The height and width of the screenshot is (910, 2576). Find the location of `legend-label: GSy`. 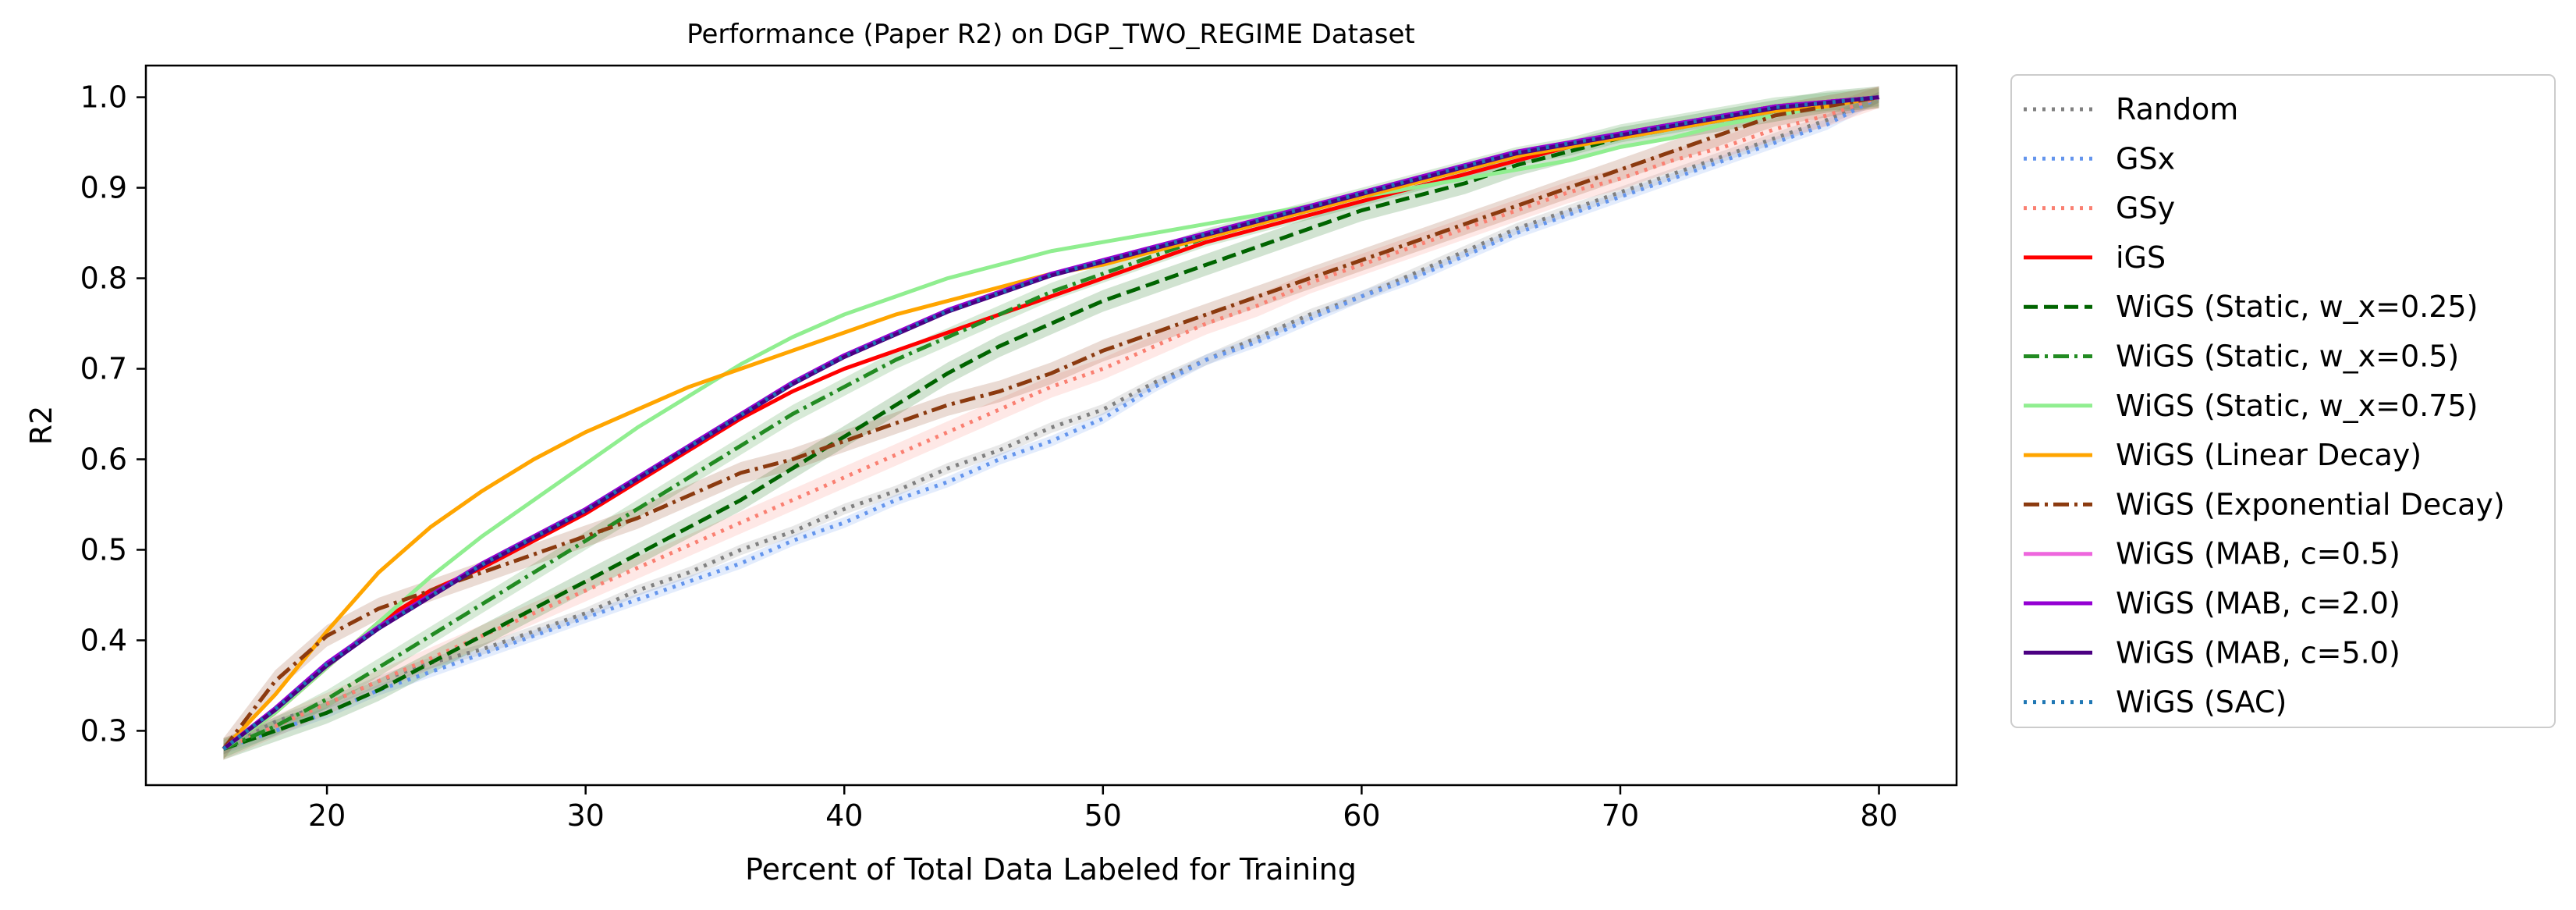

legend-label: GSy is located at coordinates (2145, 208).